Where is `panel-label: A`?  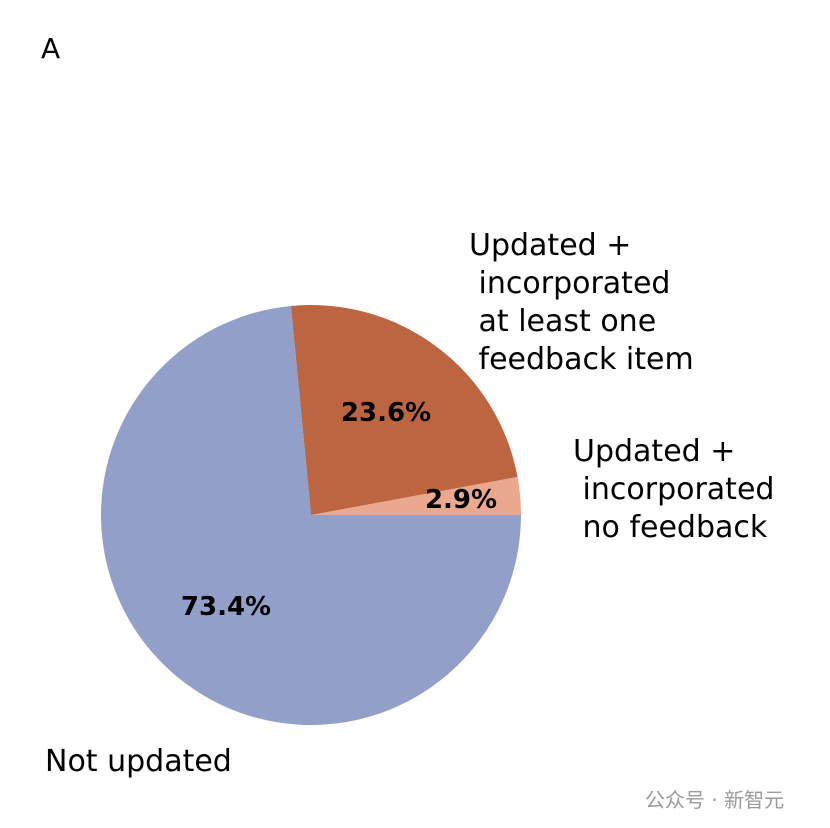
panel-label: A is located at coordinates (51, 48).